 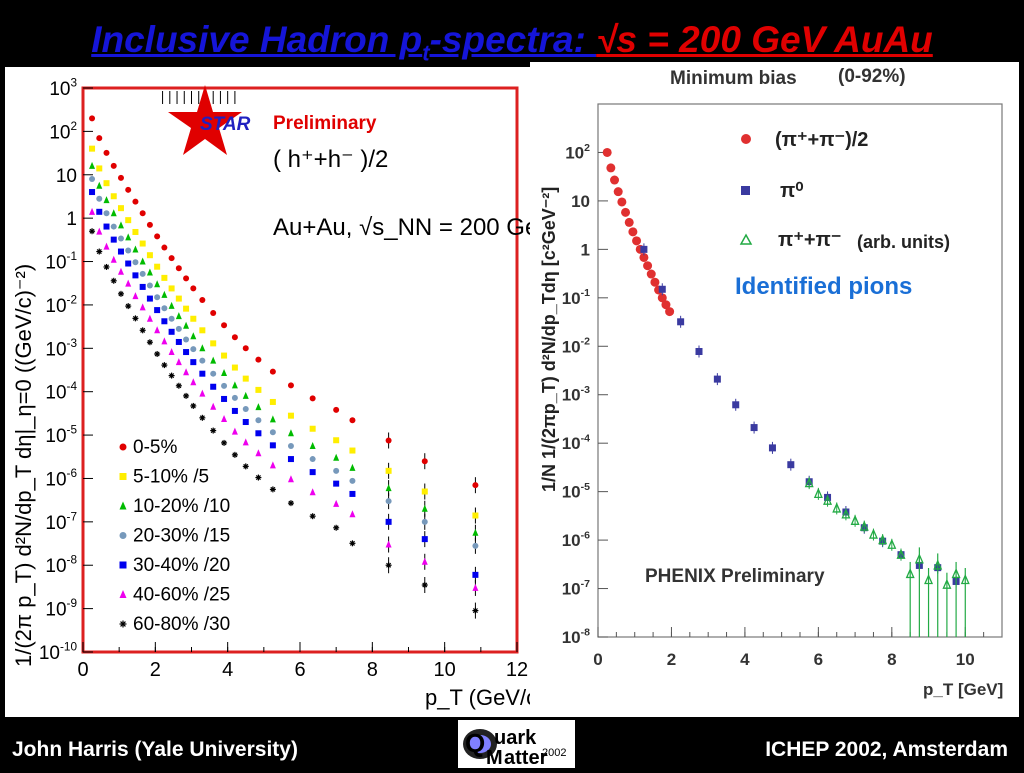 What do you see at coordinates (330, 159) in the screenshot?
I see `star-particle-label: ( h⁺+h⁻ )/2` at bounding box center [330, 159].